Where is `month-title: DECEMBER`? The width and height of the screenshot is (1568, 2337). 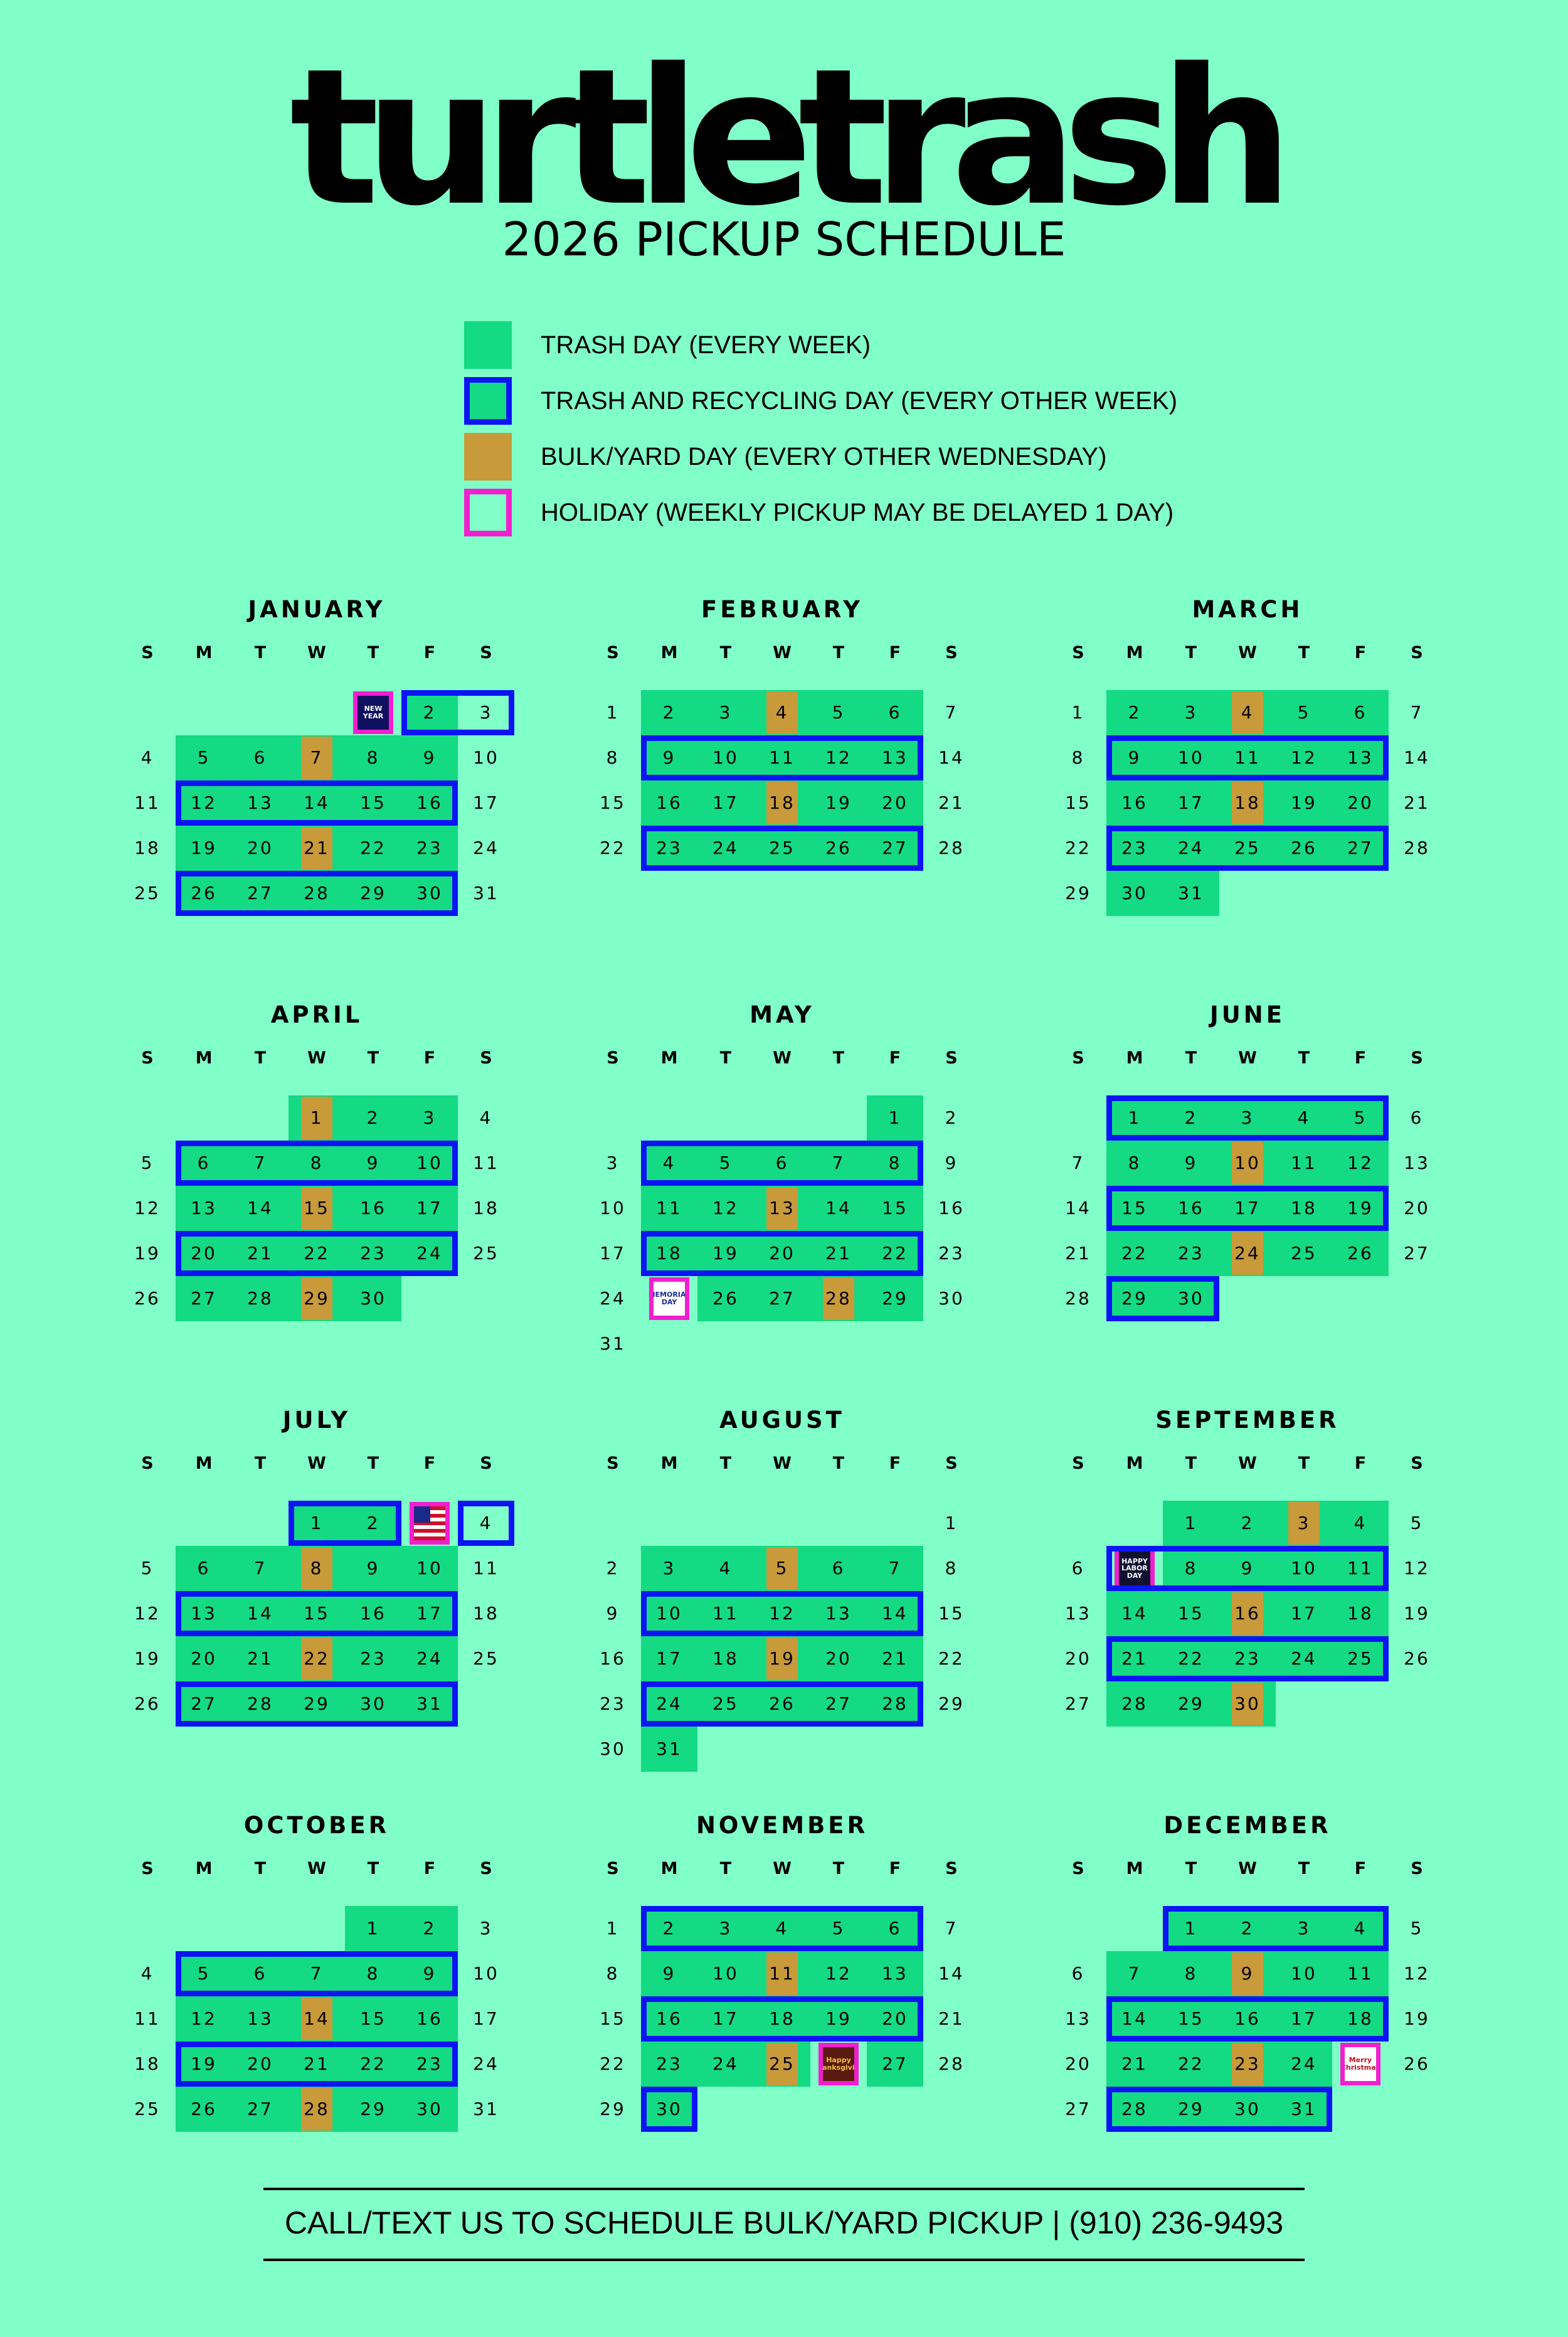 month-title: DECEMBER is located at coordinates (1247, 1825).